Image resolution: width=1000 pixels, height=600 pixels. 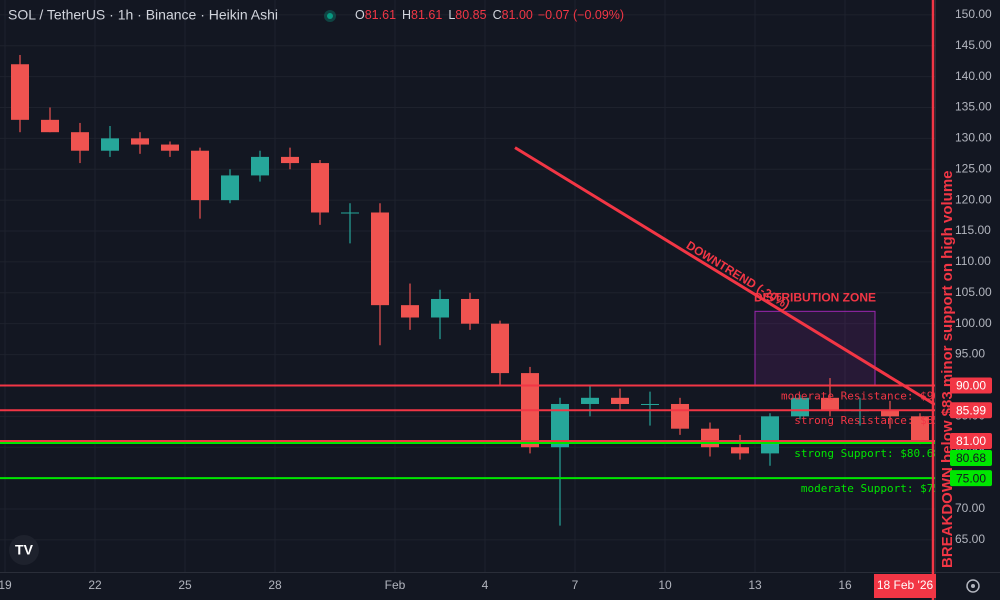 I want to click on ohlc-line: O81.61 H81.61 L80.85 C81.00 −0.07 (−0.09%), so click(x=489, y=15).